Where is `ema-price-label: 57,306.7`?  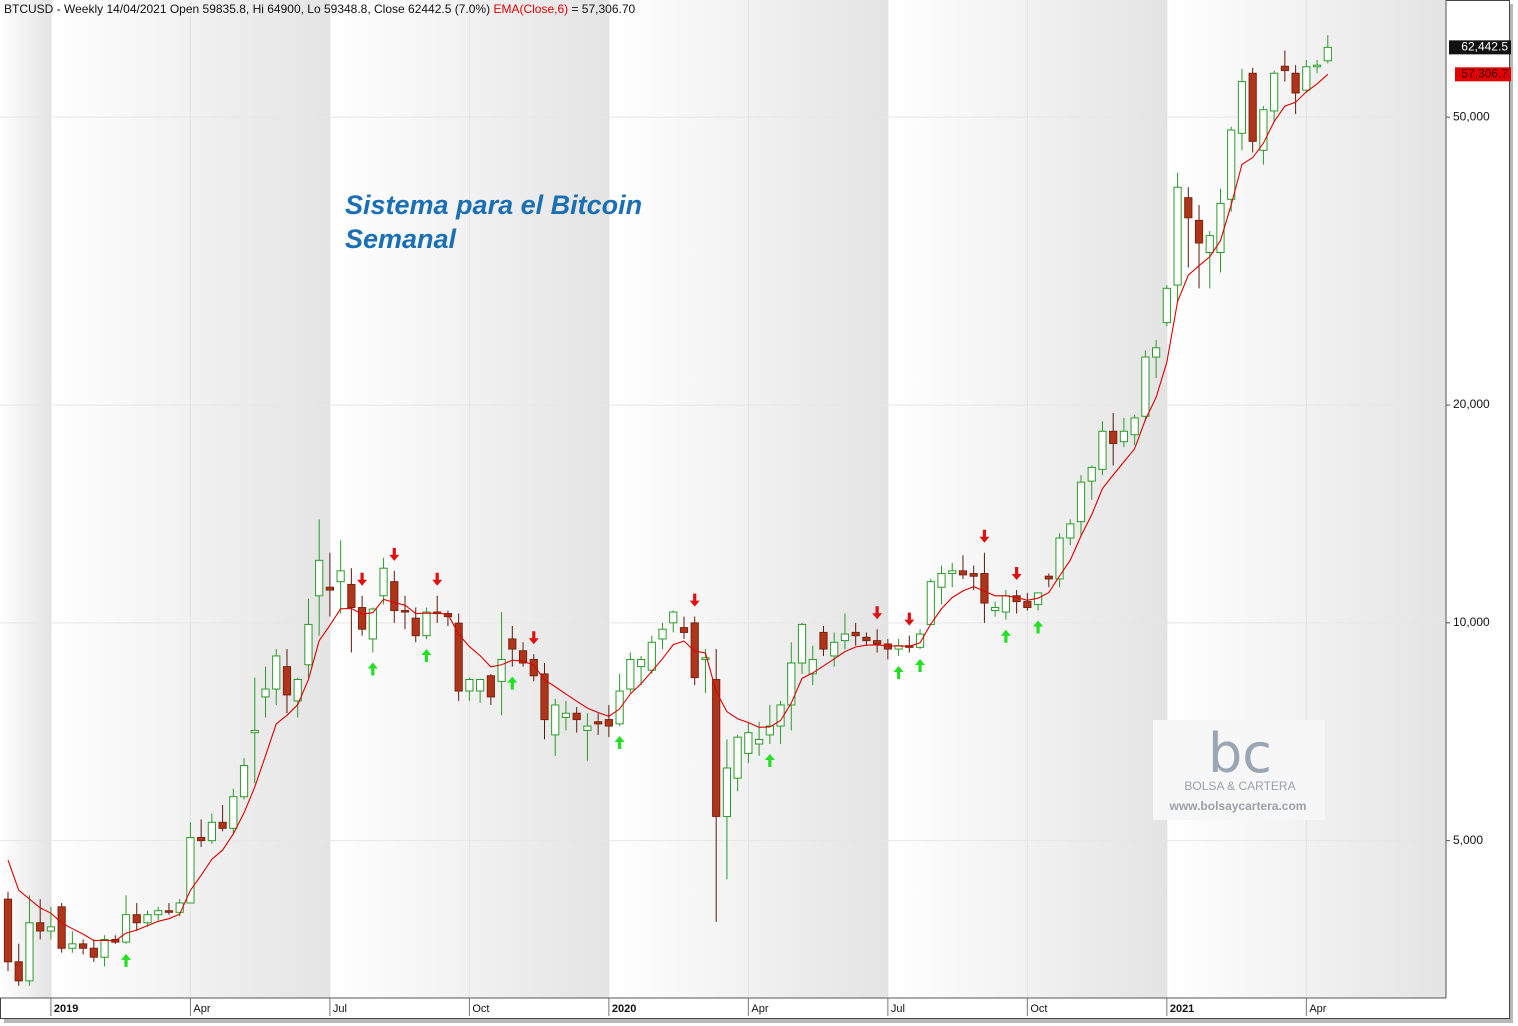 ema-price-label: 57,306.7 is located at coordinates (1484, 73).